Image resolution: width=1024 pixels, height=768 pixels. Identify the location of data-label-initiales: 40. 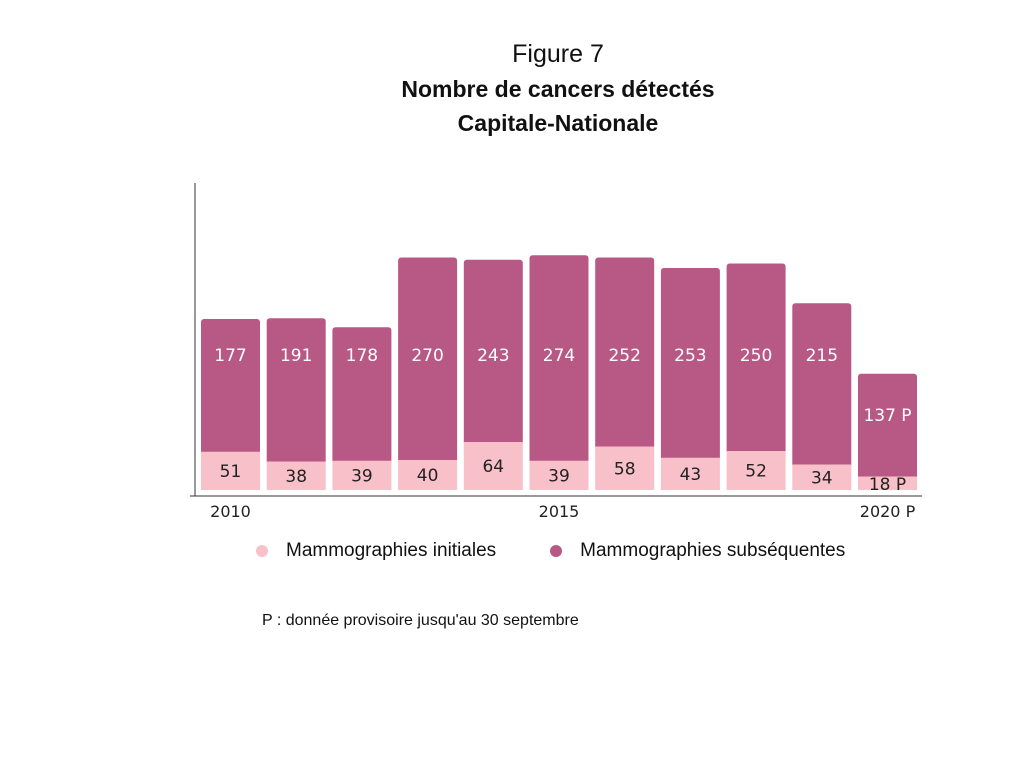
(428, 476).